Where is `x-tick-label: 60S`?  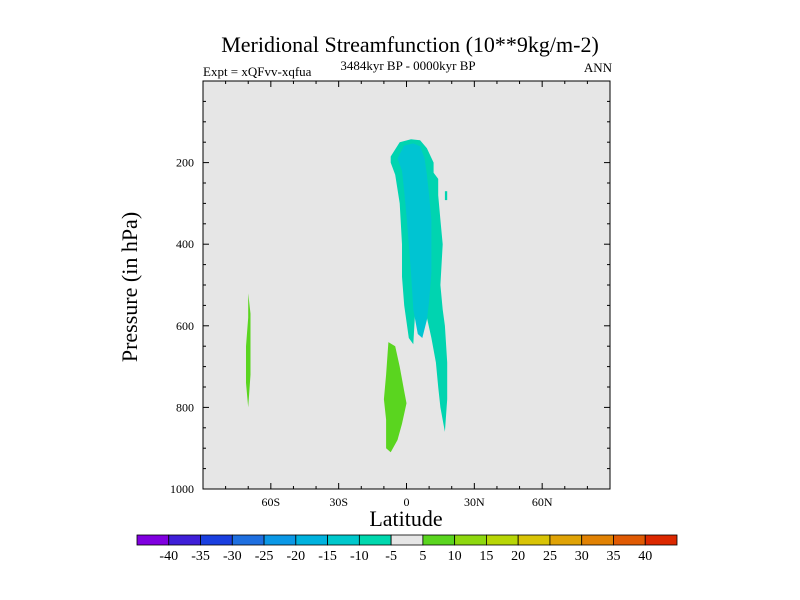 x-tick-label: 60S is located at coordinates (270, 502).